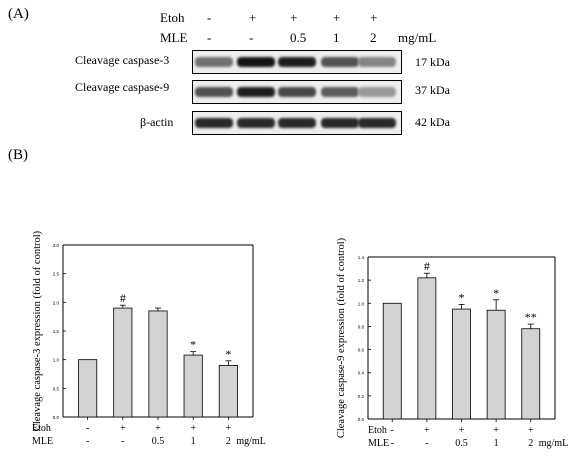  Describe the element at coordinates (209, 17) in the screenshot. I see `etoh-value-lane-1: -` at that location.